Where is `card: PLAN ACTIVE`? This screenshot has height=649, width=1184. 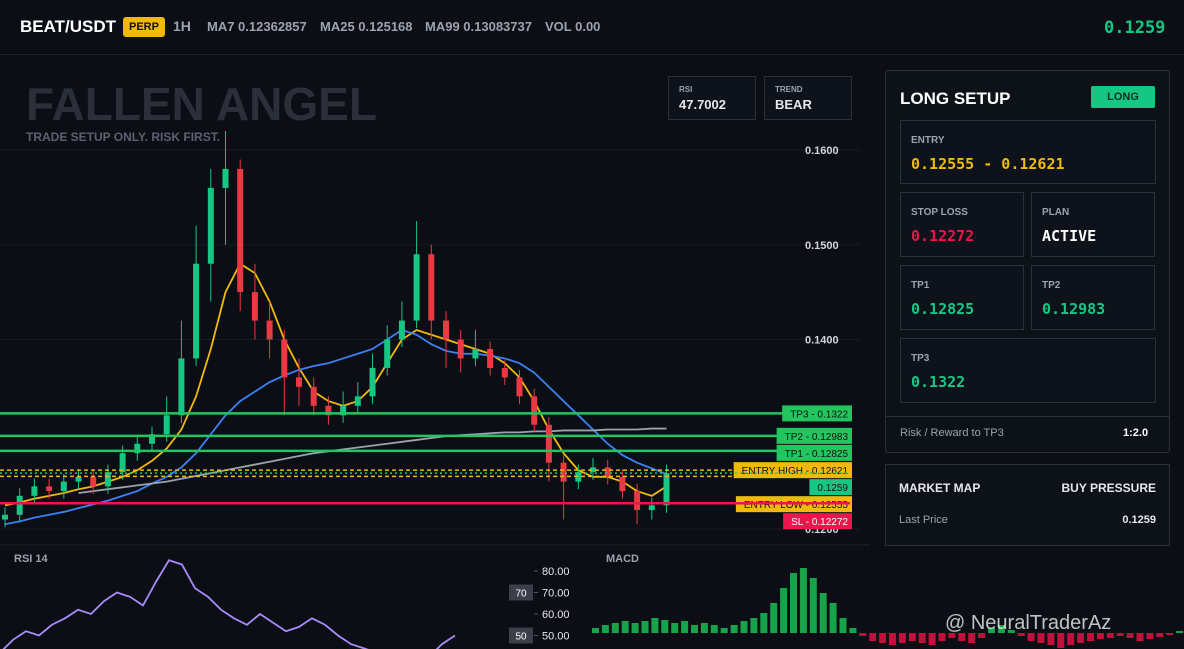 card: PLAN ACTIVE is located at coordinates (1093, 224).